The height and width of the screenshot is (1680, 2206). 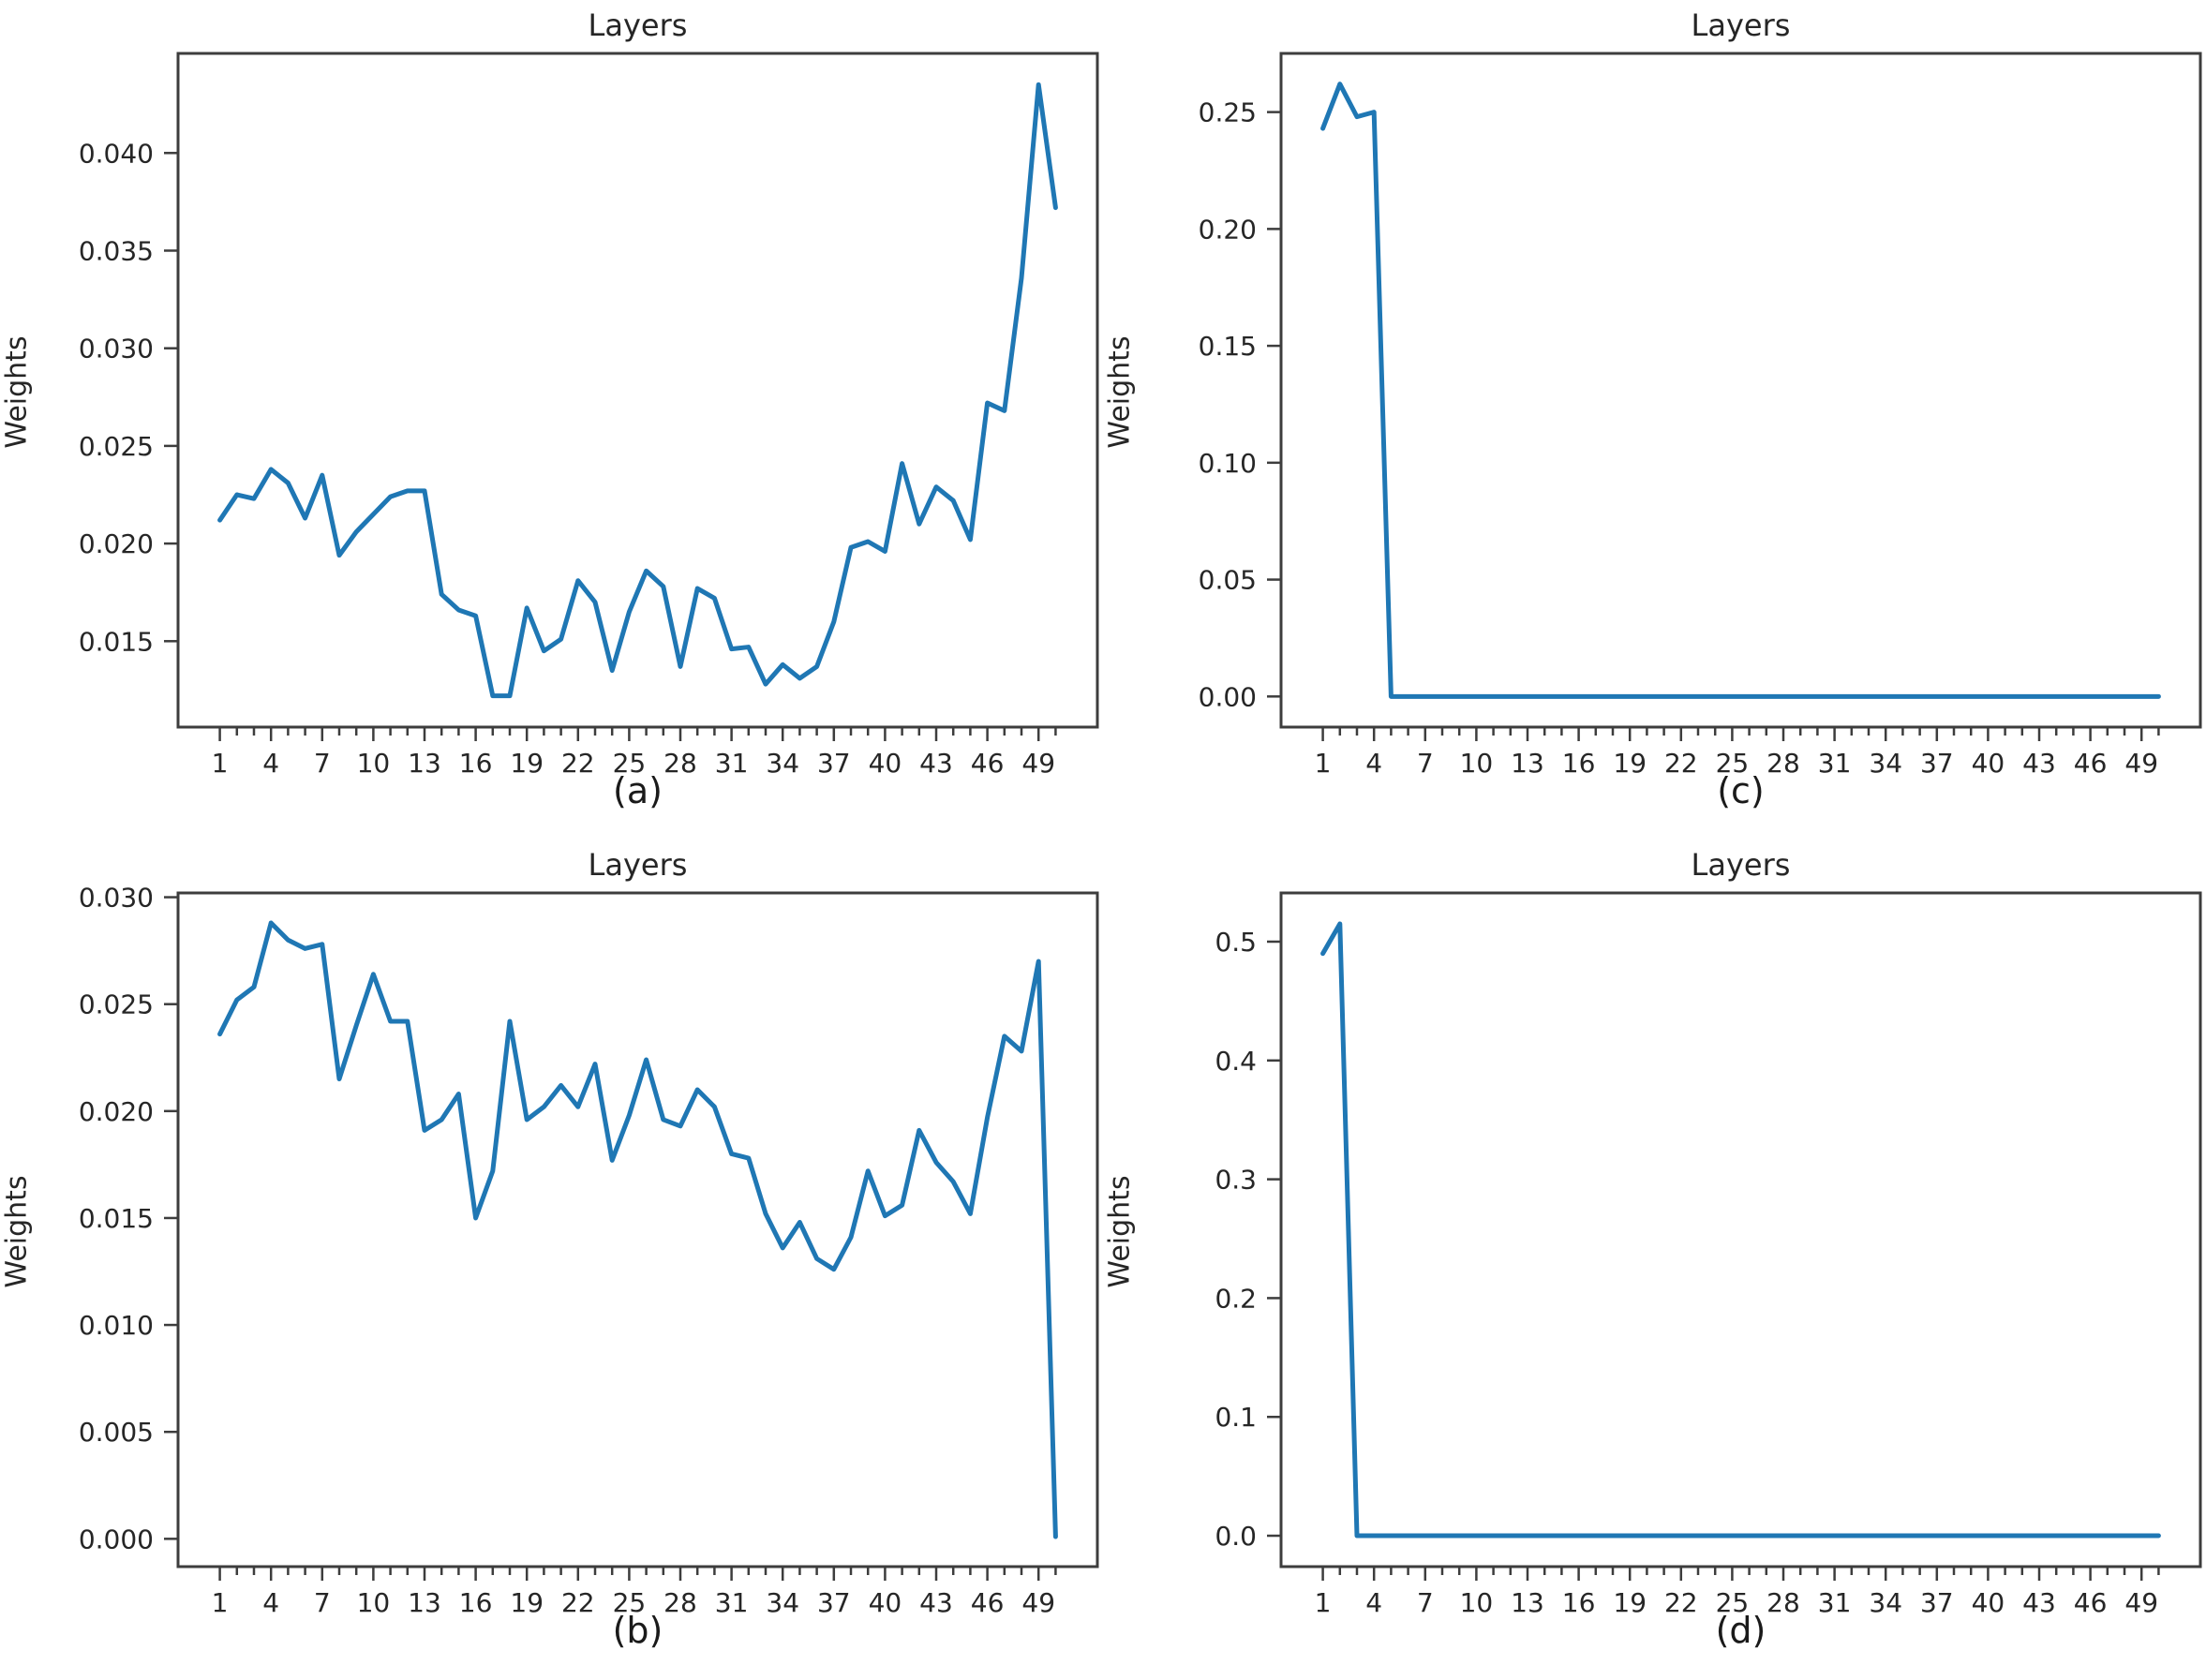 What do you see at coordinates (638, 1630) in the screenshot?
I see `chart-caption: (b)` at bounding box center [638, 1630].